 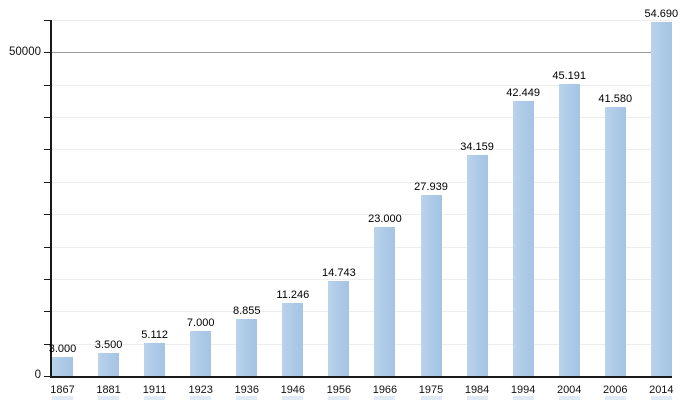 I want to click on x-axis-tick-label: 2004, so click(x=569, y=390).